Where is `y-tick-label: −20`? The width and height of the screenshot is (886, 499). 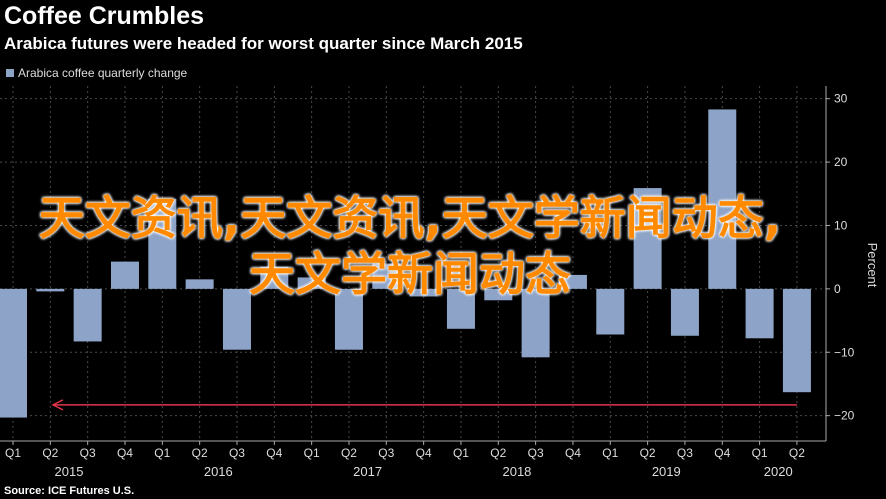
y-tick-label: −20 is located at coordinates (844, 416).